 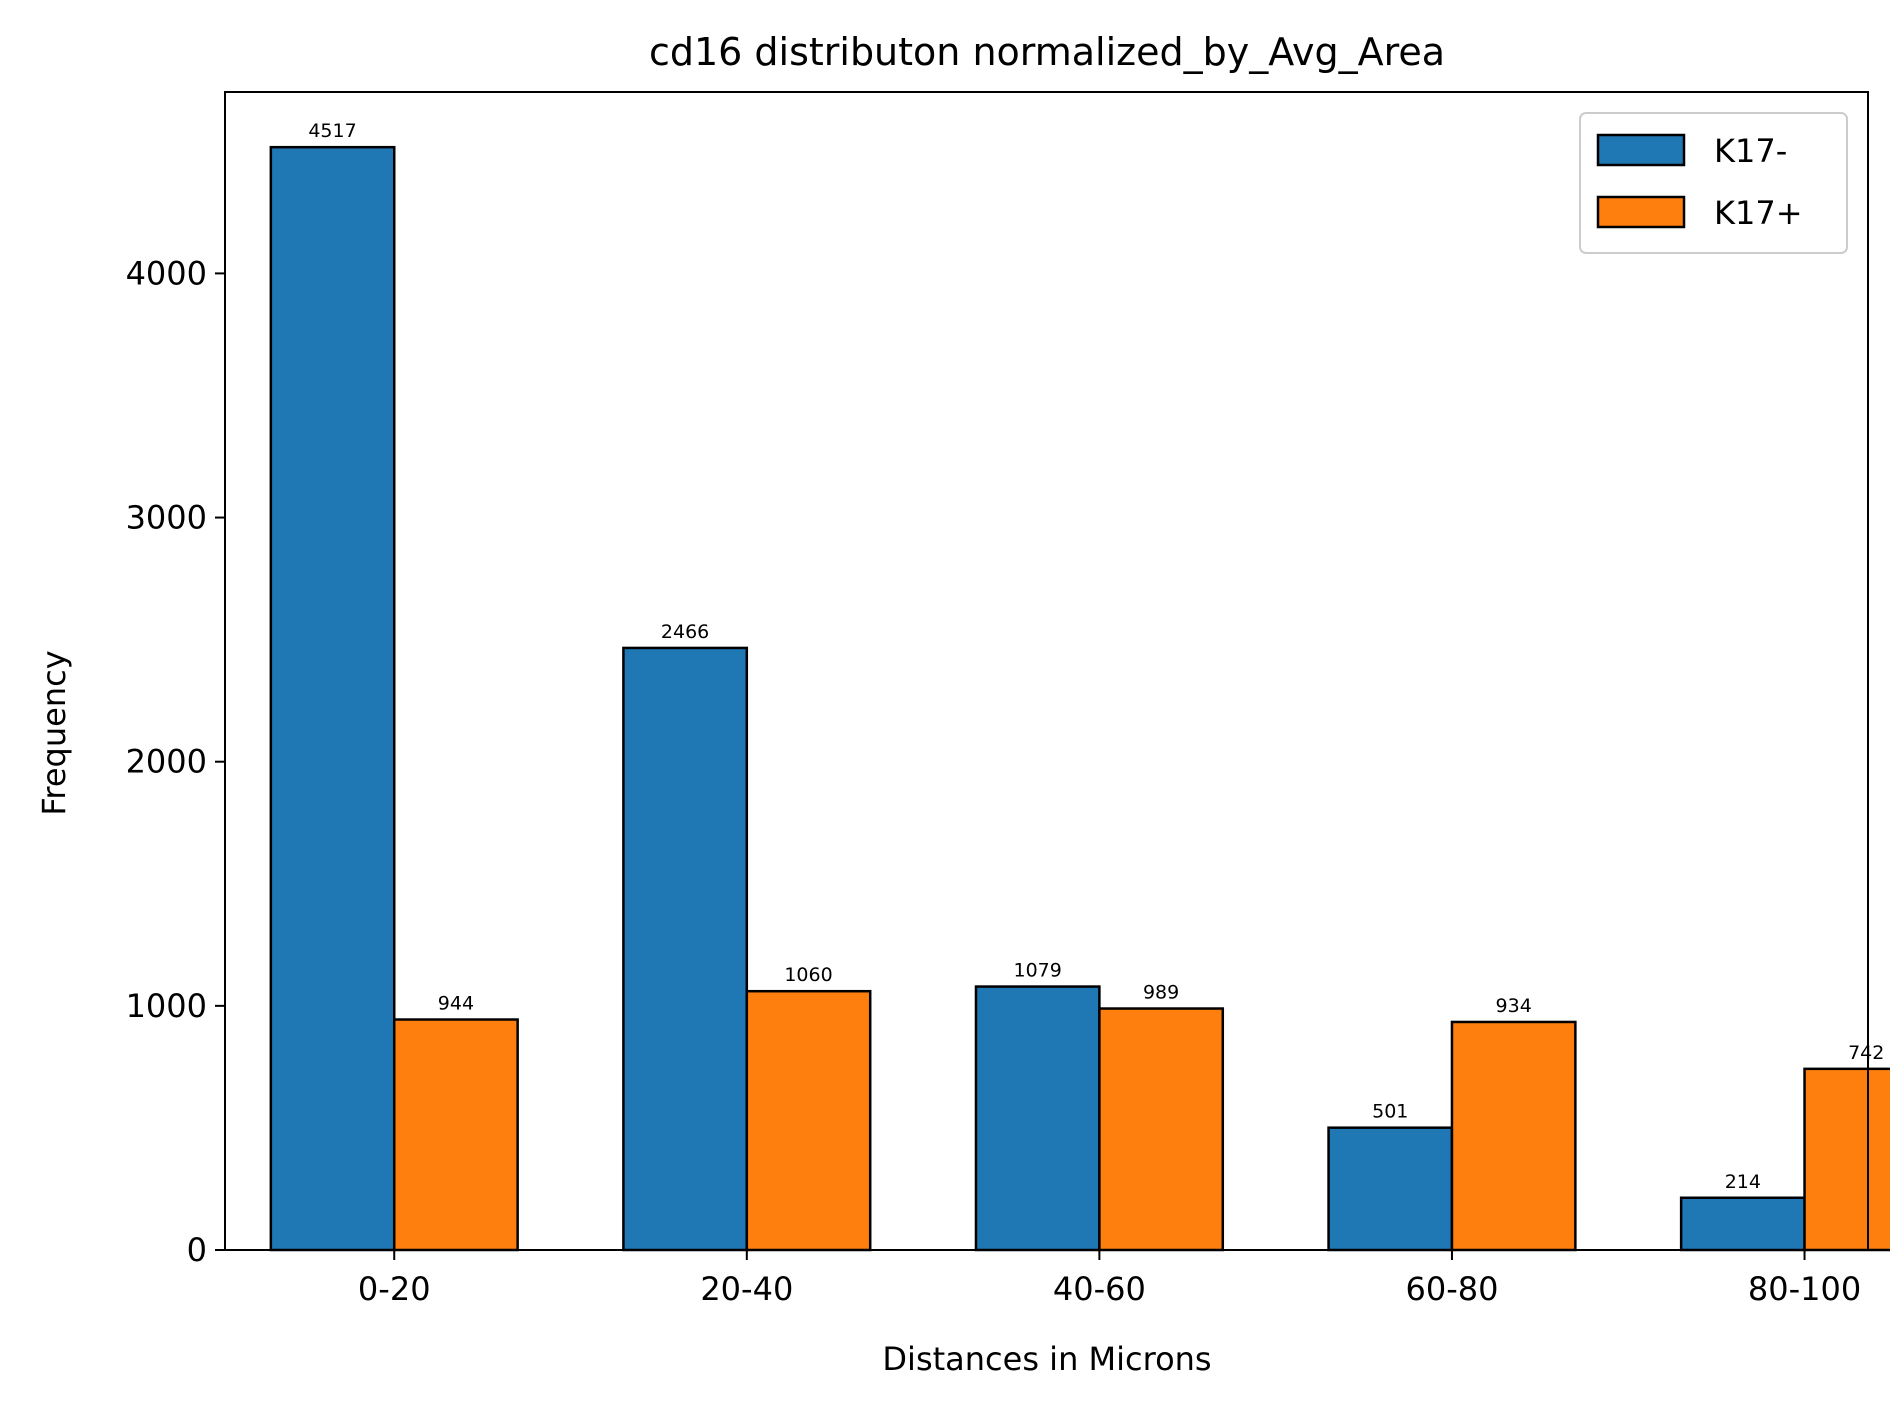 What do you see at coordinates (685, 949) in the screenshot?
I see `bar-K17--20-40` at bounding box center [685, 949].